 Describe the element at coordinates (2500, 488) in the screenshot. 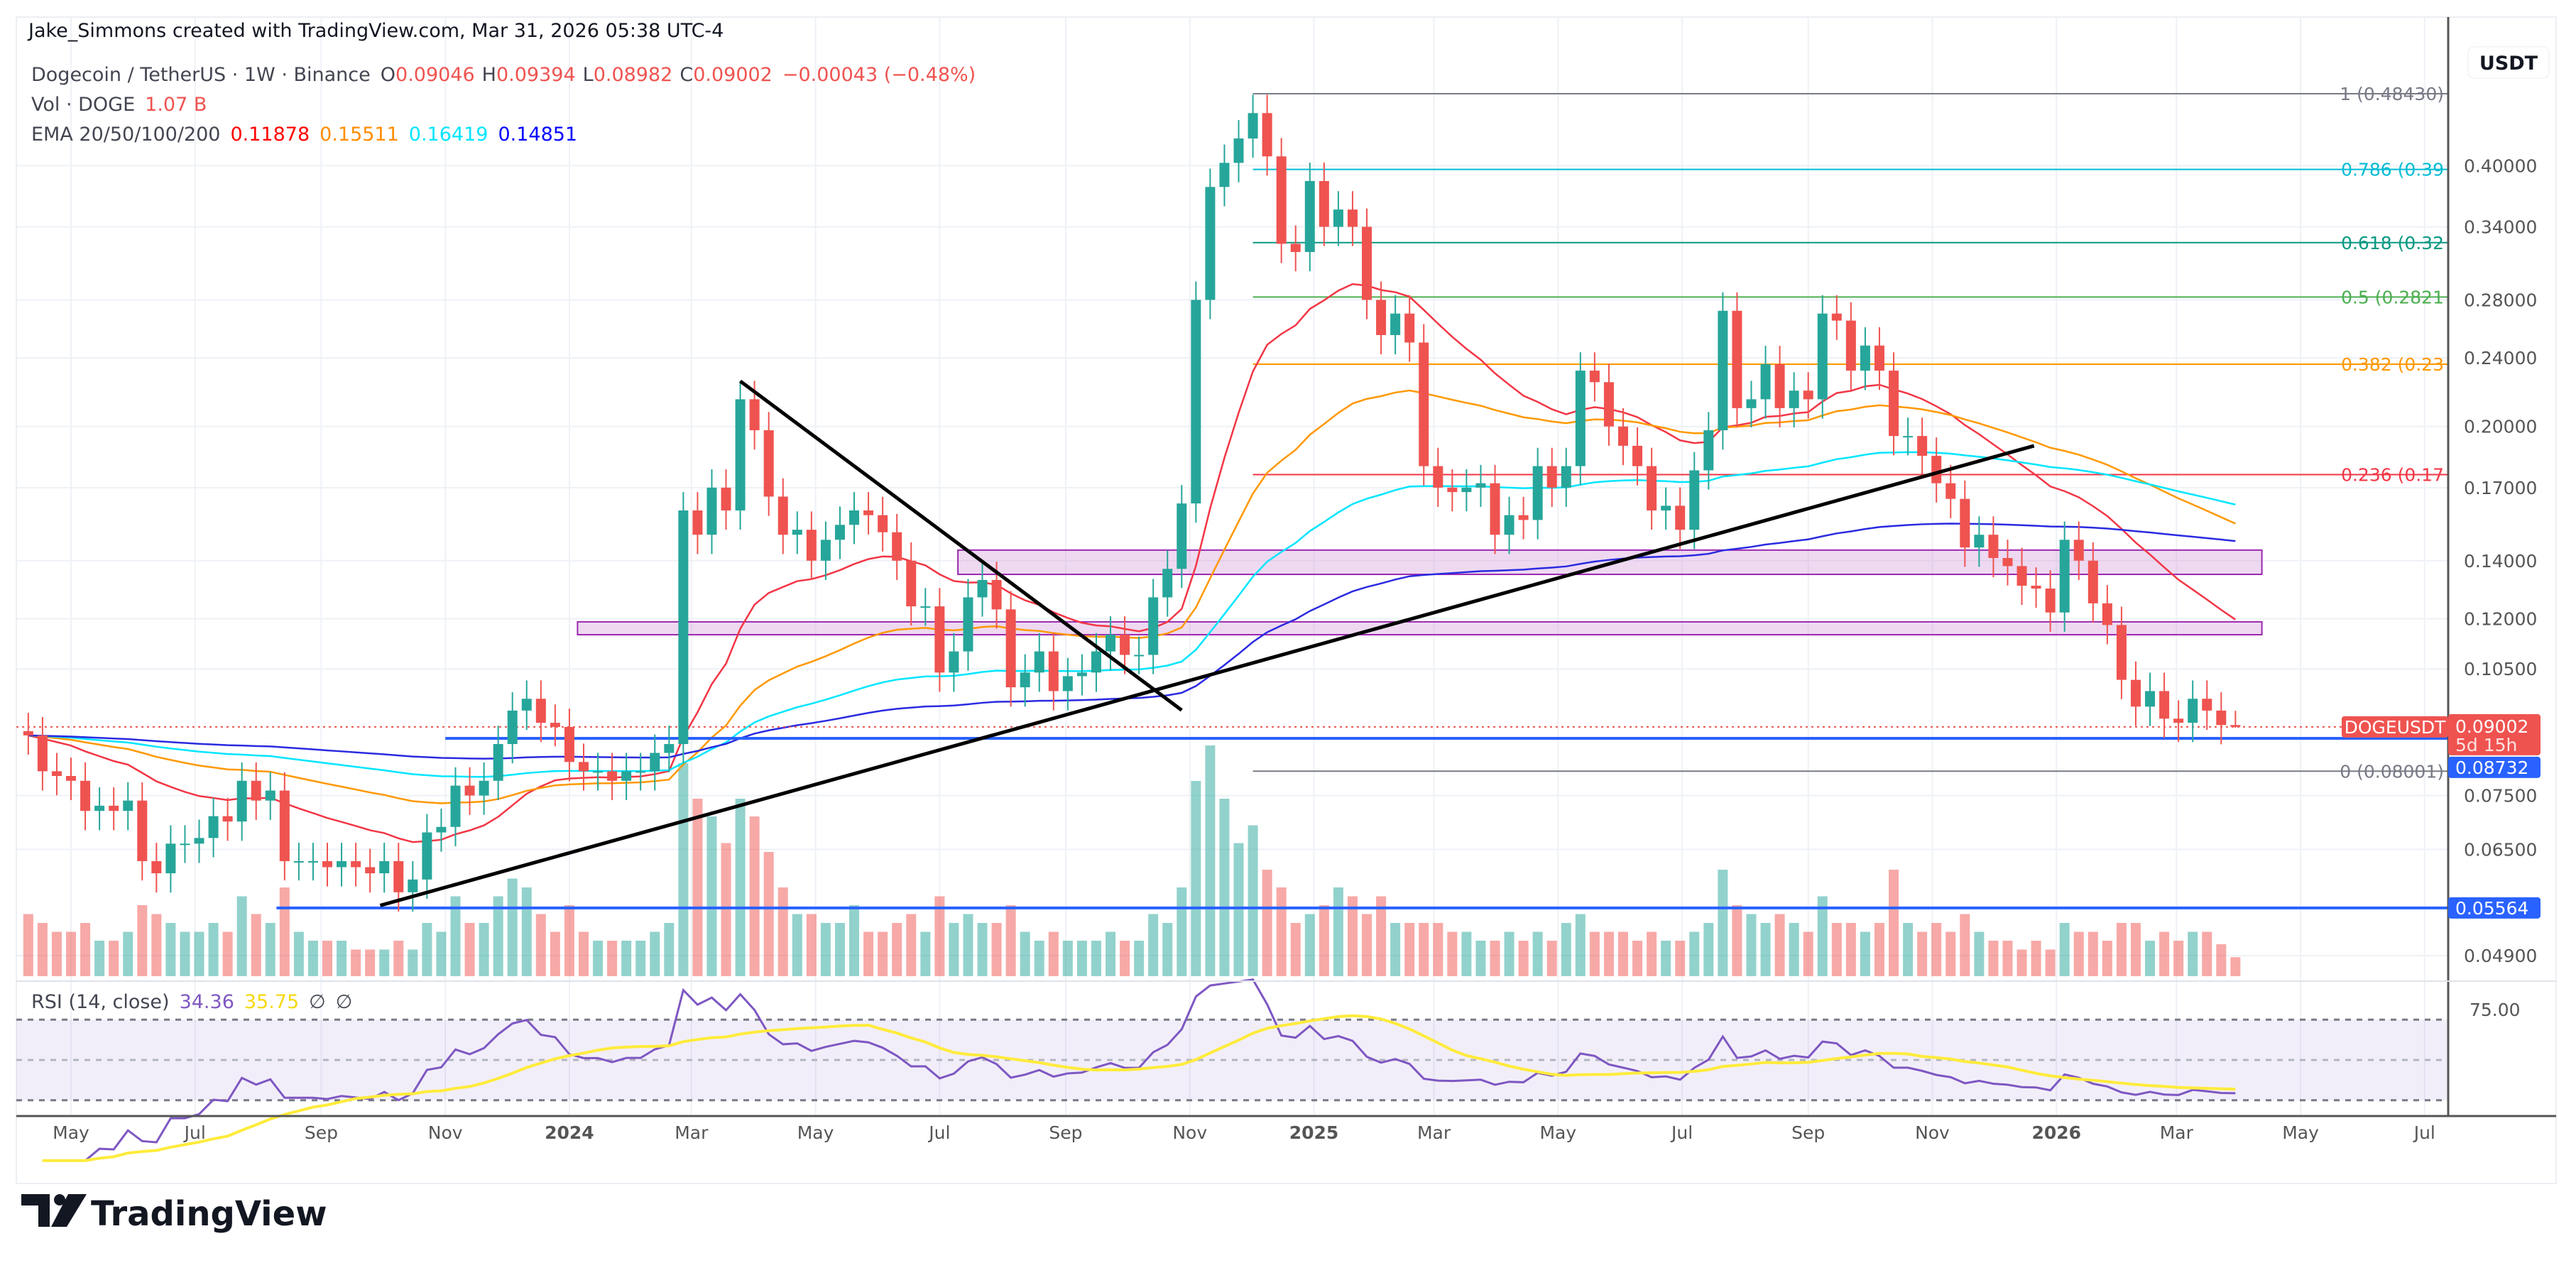

I see `price-tick-label: 0.17000` at that location.